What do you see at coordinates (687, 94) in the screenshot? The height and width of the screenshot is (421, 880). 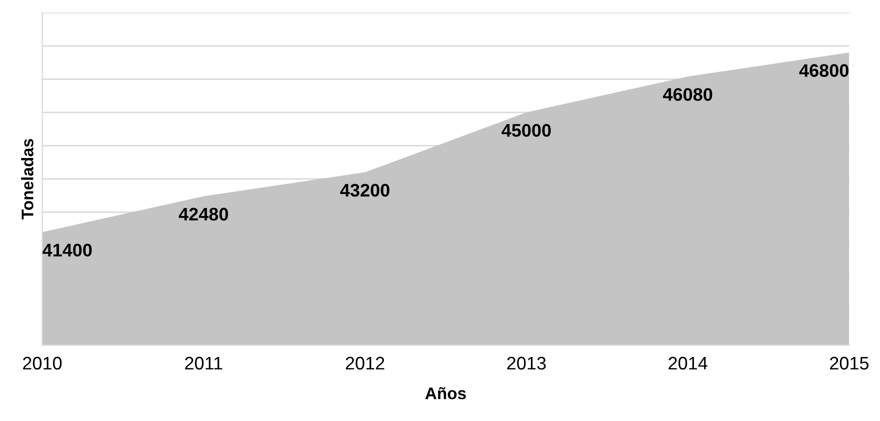 I see `data-label: 46080` at bounding box center [687, 94].